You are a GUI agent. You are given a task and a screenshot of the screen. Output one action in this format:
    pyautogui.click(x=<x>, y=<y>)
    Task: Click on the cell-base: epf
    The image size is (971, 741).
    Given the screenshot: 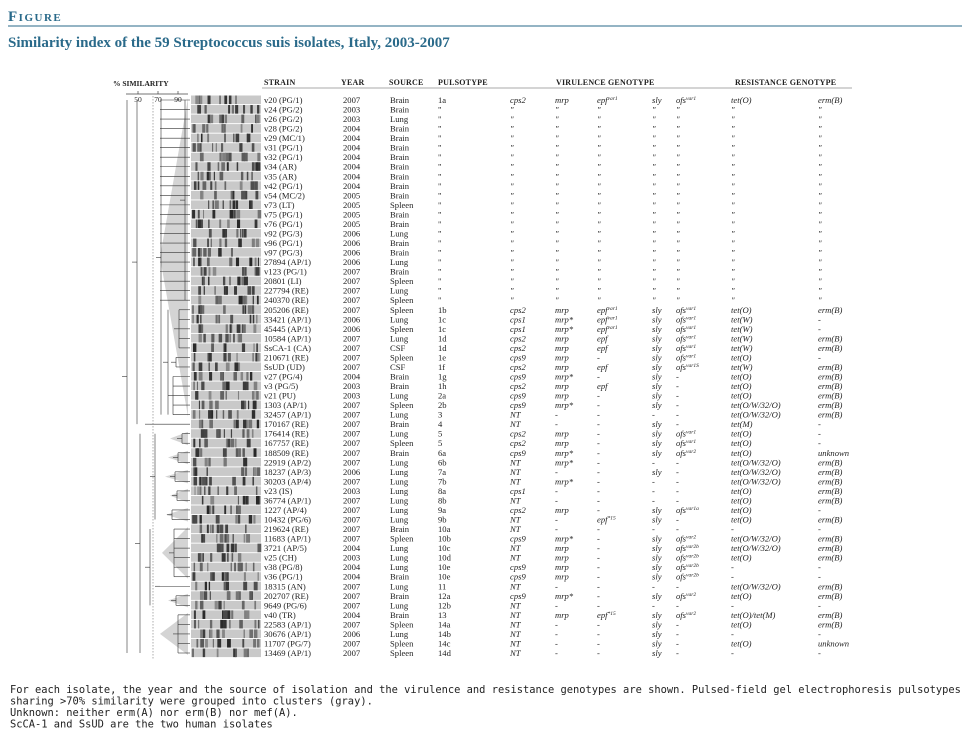 What is the action you would take?
    pyautogui.click(x=603, y=520)
    